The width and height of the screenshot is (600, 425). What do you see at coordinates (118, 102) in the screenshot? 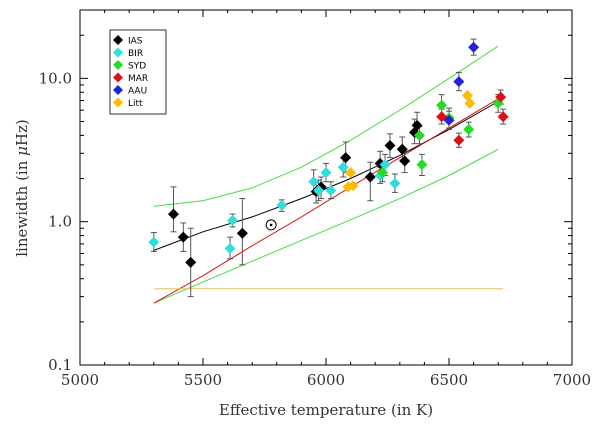
I see `legend-marker-litt` at bounding box center [118, 102].